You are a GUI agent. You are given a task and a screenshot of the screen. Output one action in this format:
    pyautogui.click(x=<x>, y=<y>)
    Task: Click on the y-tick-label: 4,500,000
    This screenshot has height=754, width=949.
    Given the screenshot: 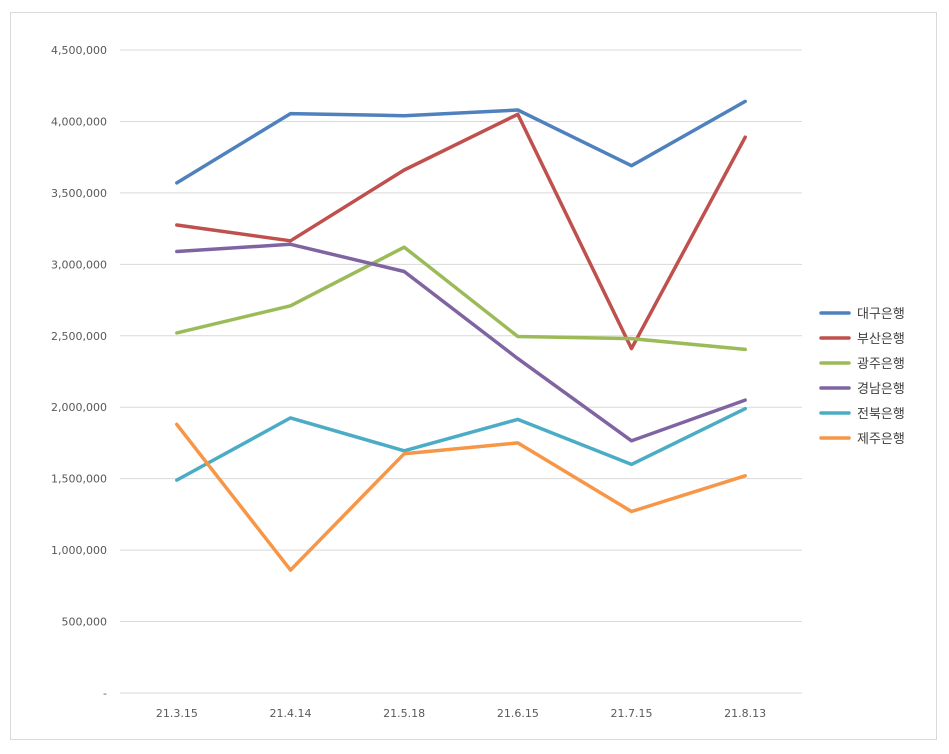 What is the action you would take?
    pyautogui.click(x=79, y=50)
    